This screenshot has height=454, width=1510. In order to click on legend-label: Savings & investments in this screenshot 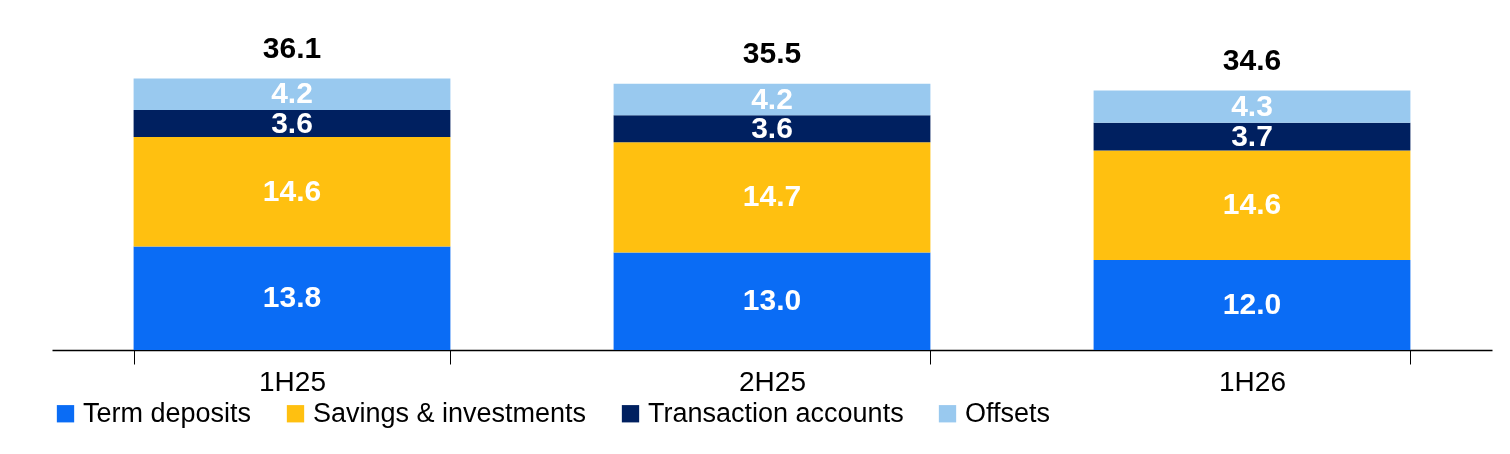, I will do `click(450, 412)`.